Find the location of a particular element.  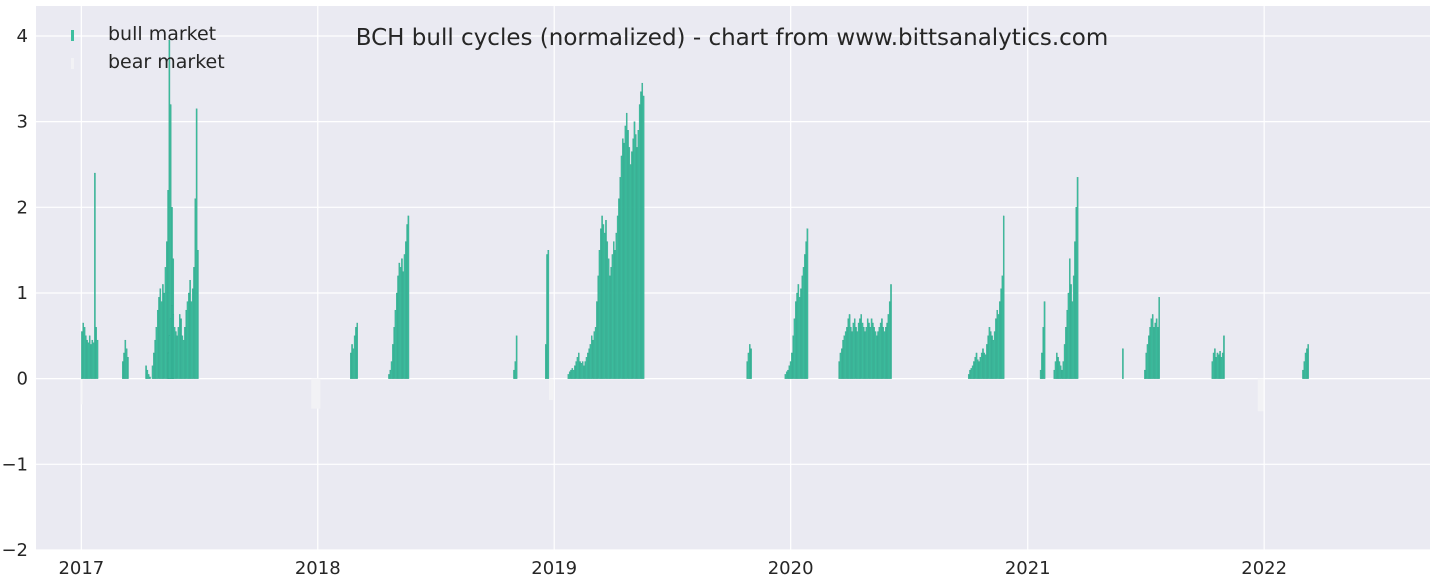

y-tick-label: 4 is located at coordinates (22, 36).